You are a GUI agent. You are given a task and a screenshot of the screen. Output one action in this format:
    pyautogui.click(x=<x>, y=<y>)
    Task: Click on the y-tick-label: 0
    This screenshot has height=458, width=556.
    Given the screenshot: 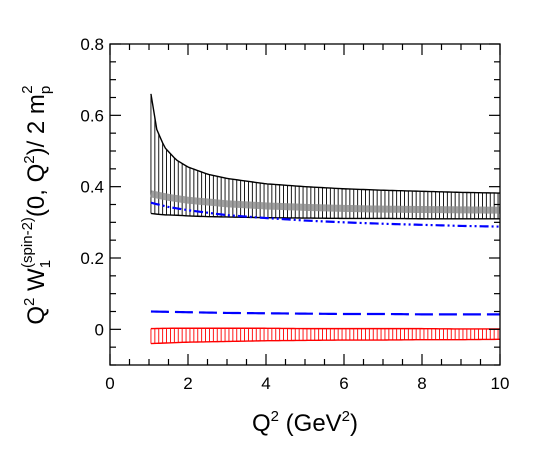 What is the action you would take?
    pyautogui.click(x=99, y=329)
    